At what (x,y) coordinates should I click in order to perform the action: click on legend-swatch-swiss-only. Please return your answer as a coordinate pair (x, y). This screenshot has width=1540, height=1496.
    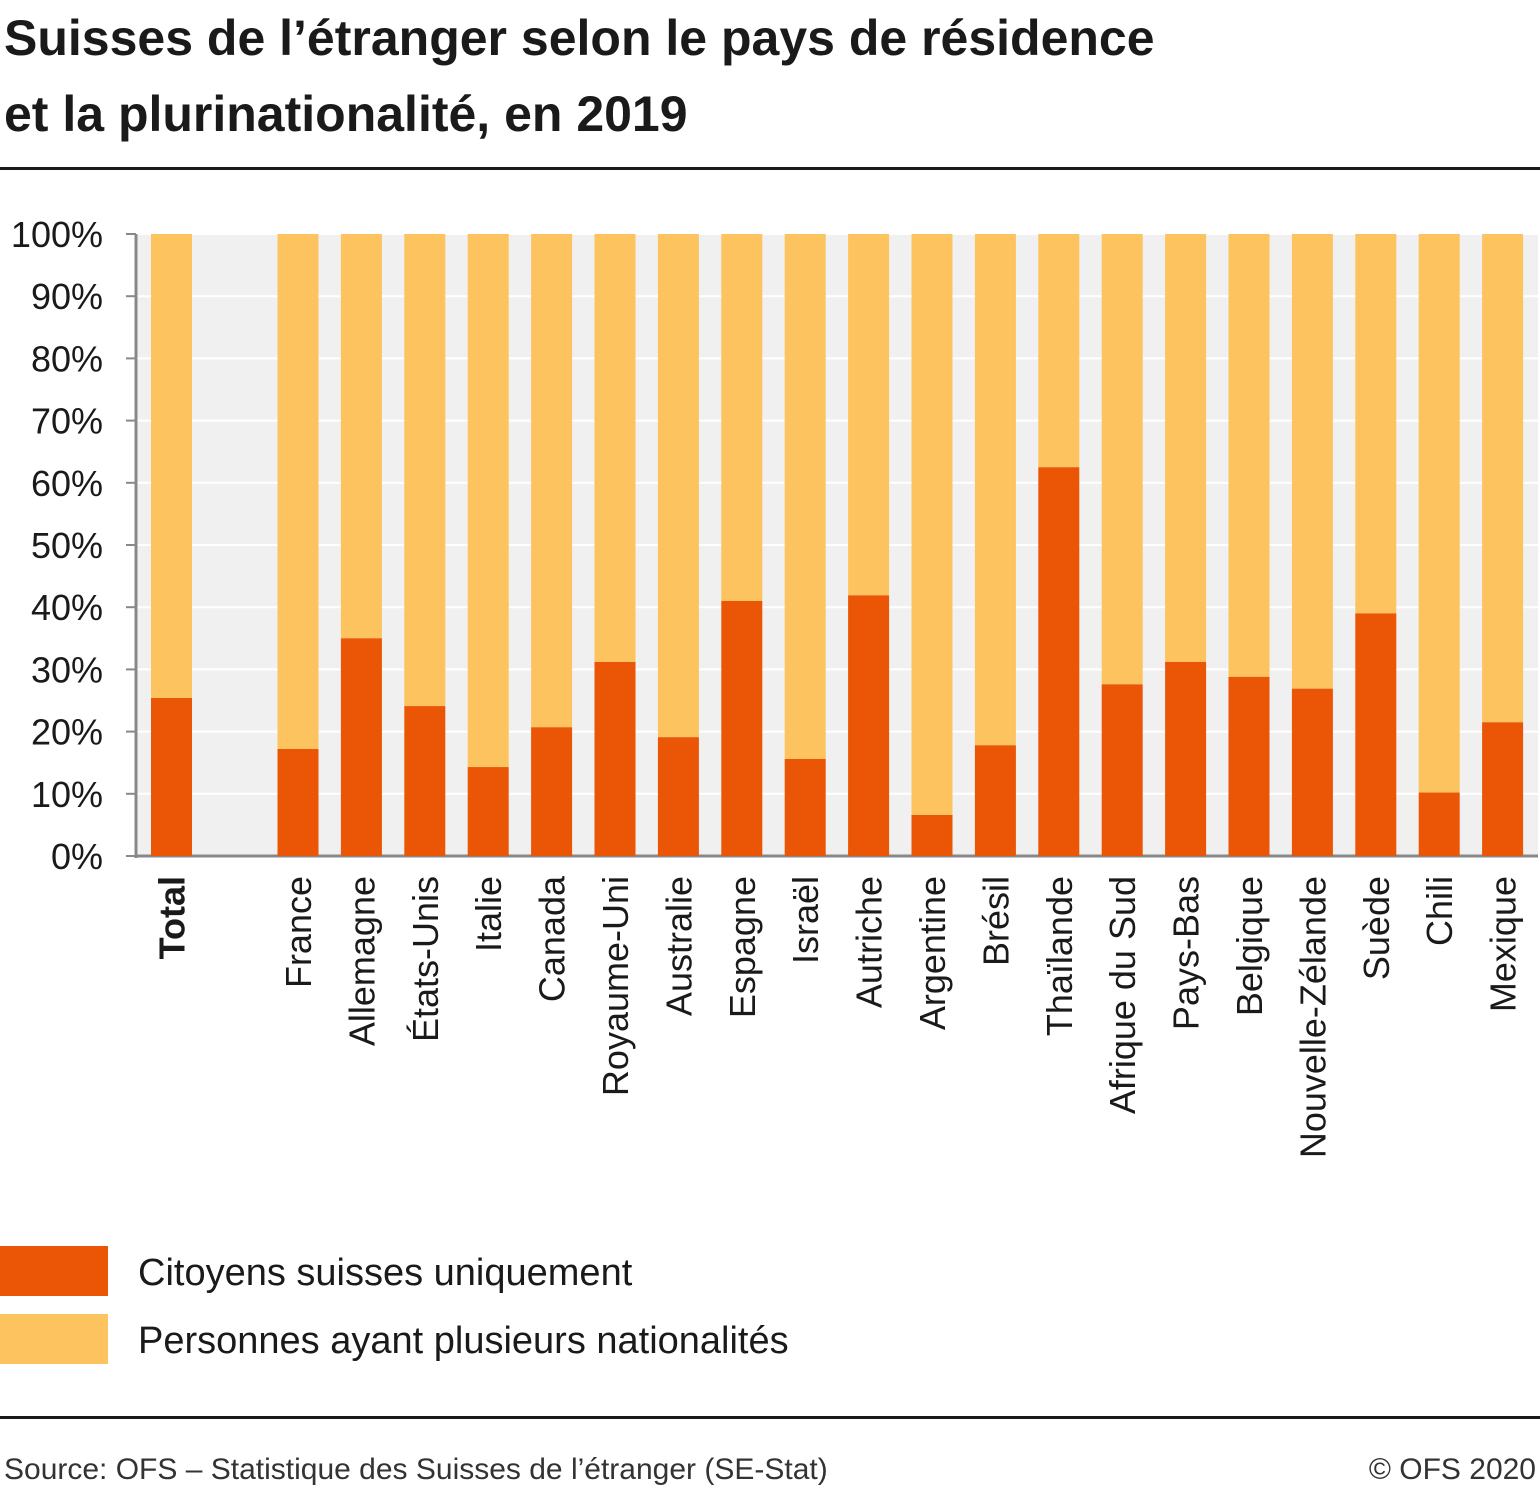
    Looking at the image, I should click on (54, 1271).